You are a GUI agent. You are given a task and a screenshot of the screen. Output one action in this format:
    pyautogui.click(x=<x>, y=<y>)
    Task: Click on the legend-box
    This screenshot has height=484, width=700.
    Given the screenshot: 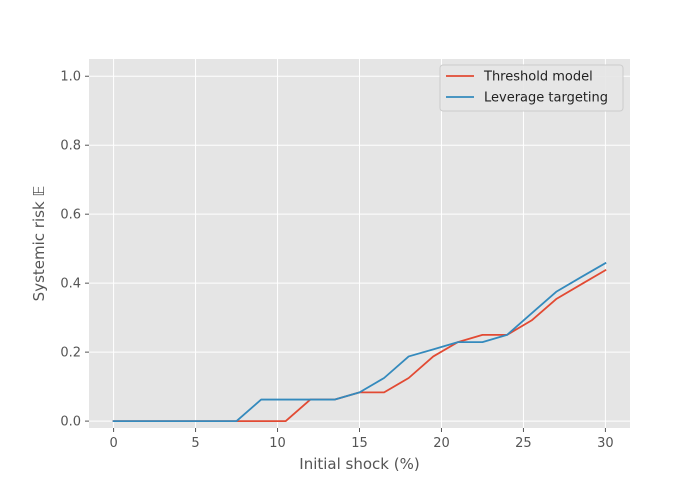 What is the action you would take?
    pyautogui.click(x=531, y=88)
    